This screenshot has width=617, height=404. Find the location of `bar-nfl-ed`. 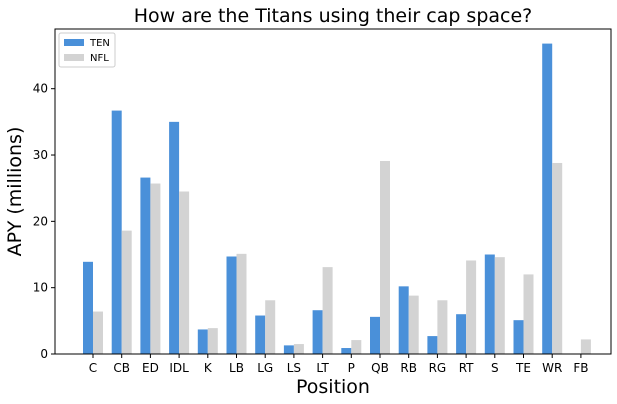

bar-nfl-ed is located at coordinates (155, 268).